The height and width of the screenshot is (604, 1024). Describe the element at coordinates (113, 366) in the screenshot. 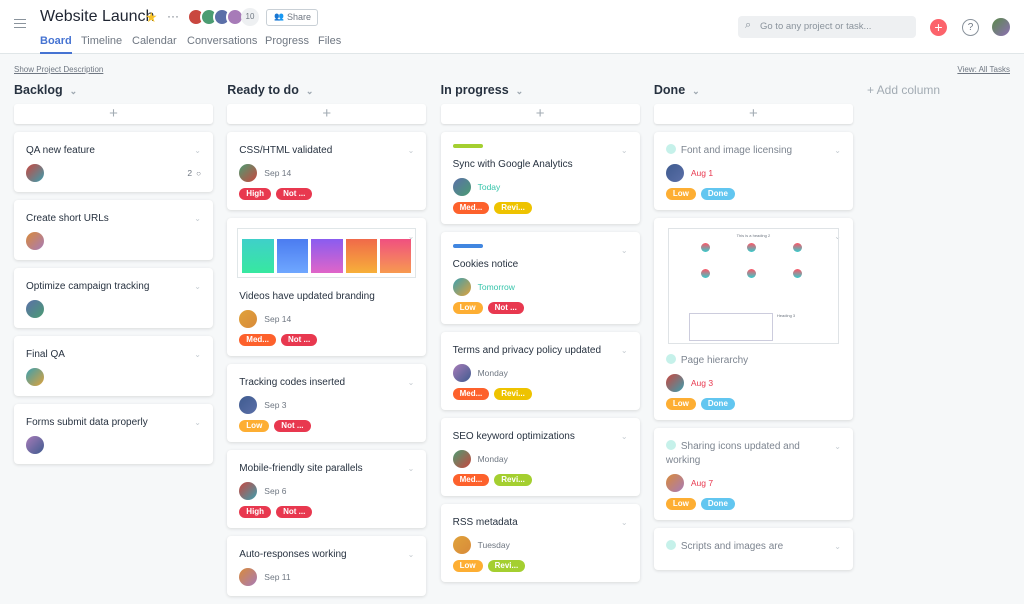

I see `task-card: ⌄ Final QA` at that location.